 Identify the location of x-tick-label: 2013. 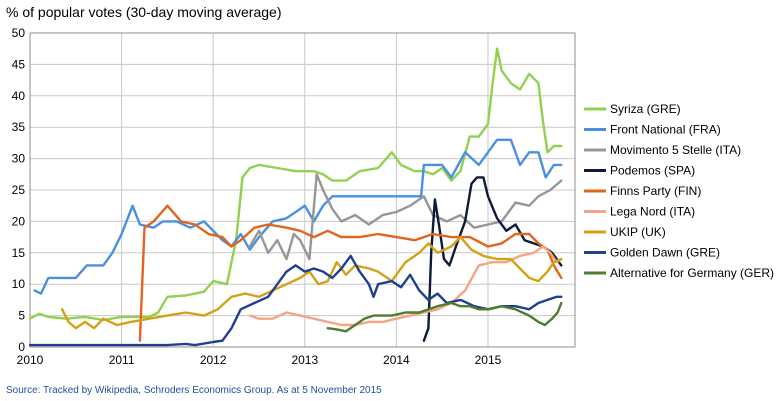
(304, 360).